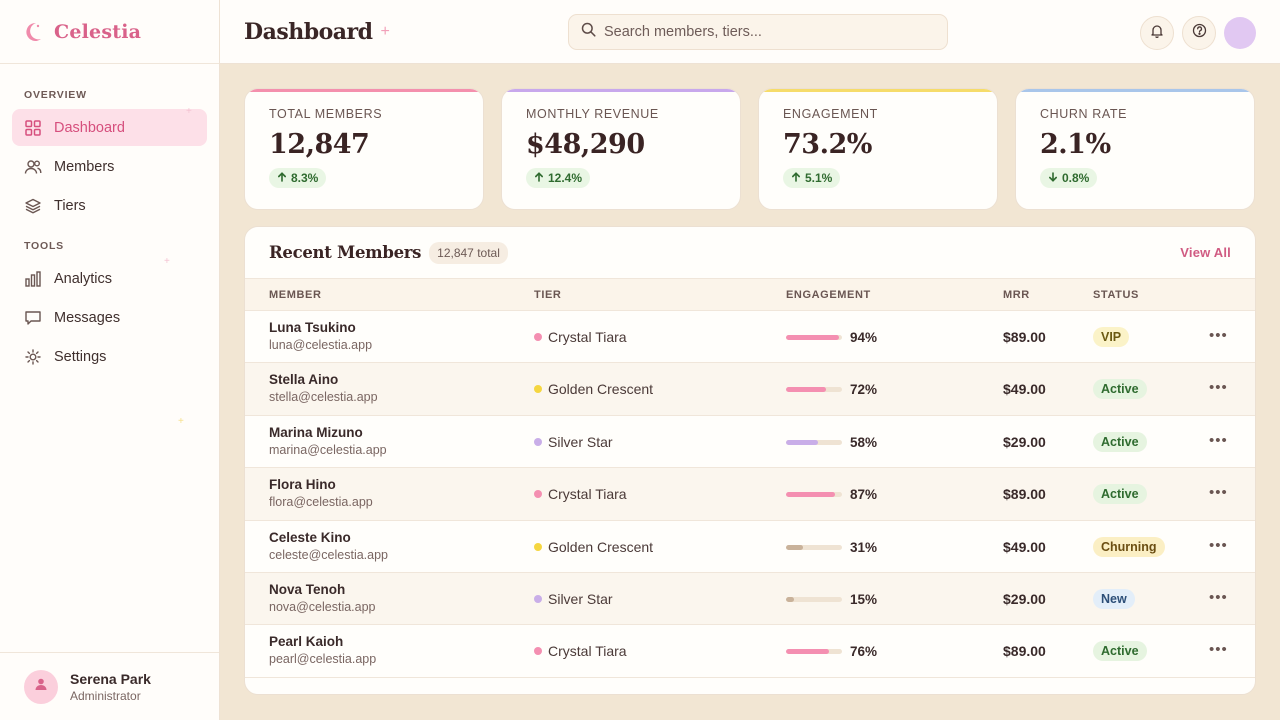 The height and width of the screenshot is (720, 1280). What do you see at coordinates (80, 356) in the screenshot?
I see `sidebar-item-label: Settings` at bounding box center [80, 356].